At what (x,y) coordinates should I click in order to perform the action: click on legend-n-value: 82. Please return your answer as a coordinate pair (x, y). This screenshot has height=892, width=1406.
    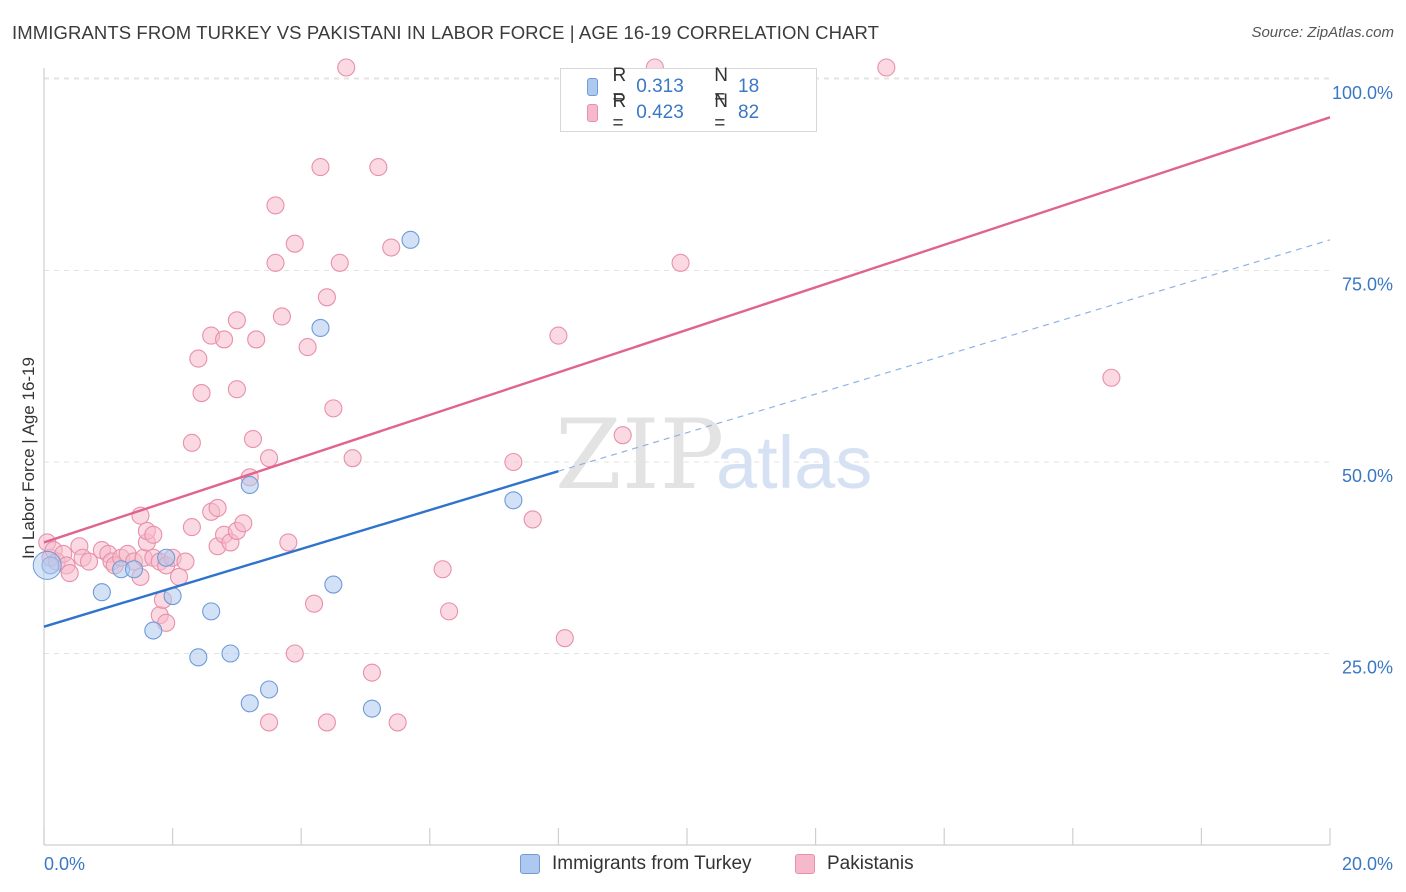
    Looking at the image, I should click on (749, 112).